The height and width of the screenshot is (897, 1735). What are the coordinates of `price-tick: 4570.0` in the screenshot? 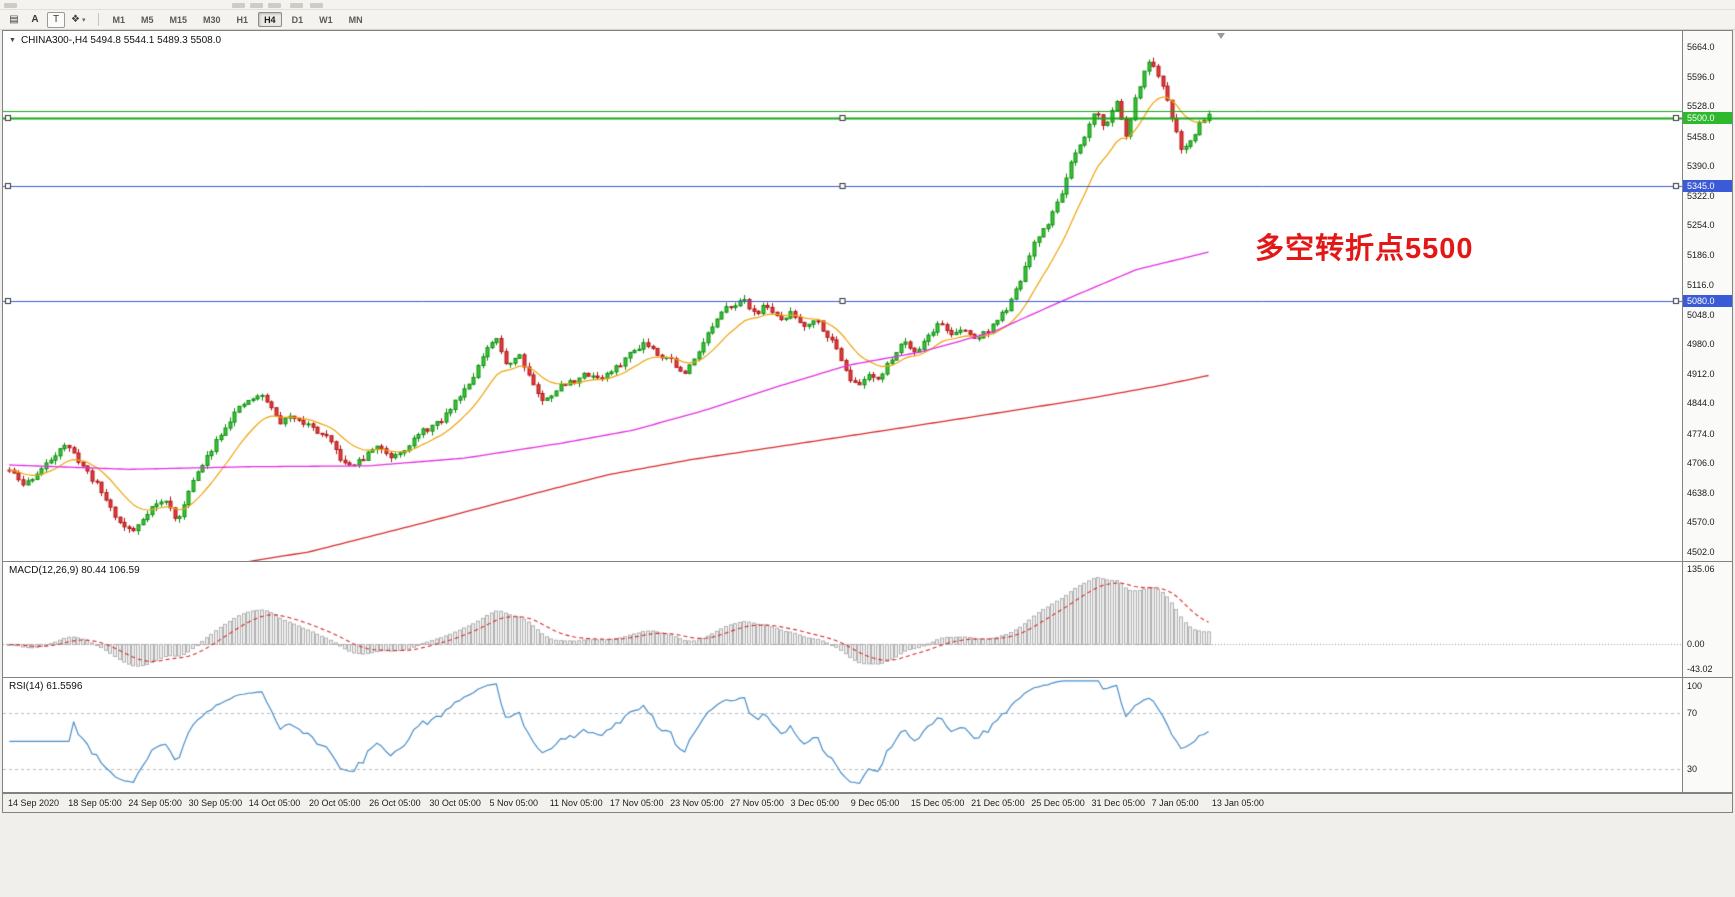 It's located at (1701, 522).